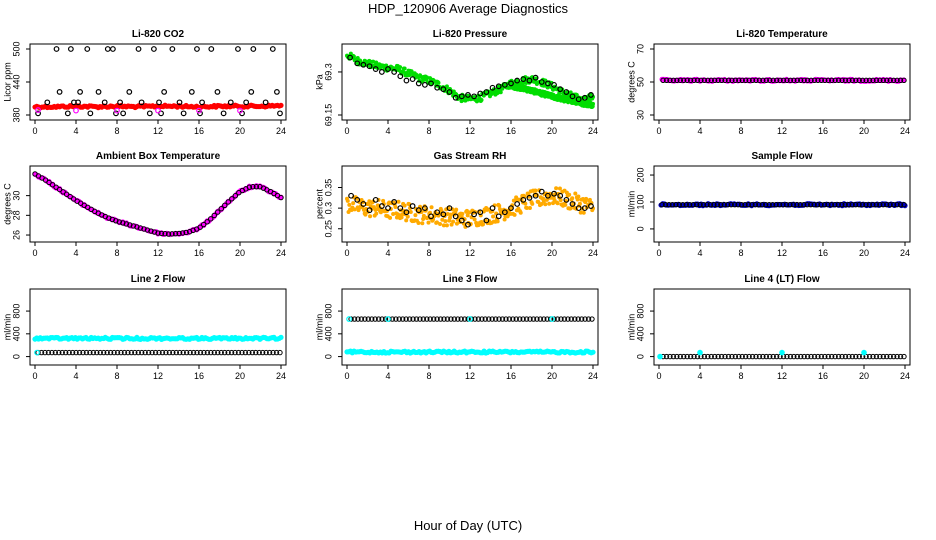 This screenshot has width=936, height=540. What do you see at coordinates (511, 253) in the screenshot?
I see `x-tick-label: 16` at bounding box center [511, 253].